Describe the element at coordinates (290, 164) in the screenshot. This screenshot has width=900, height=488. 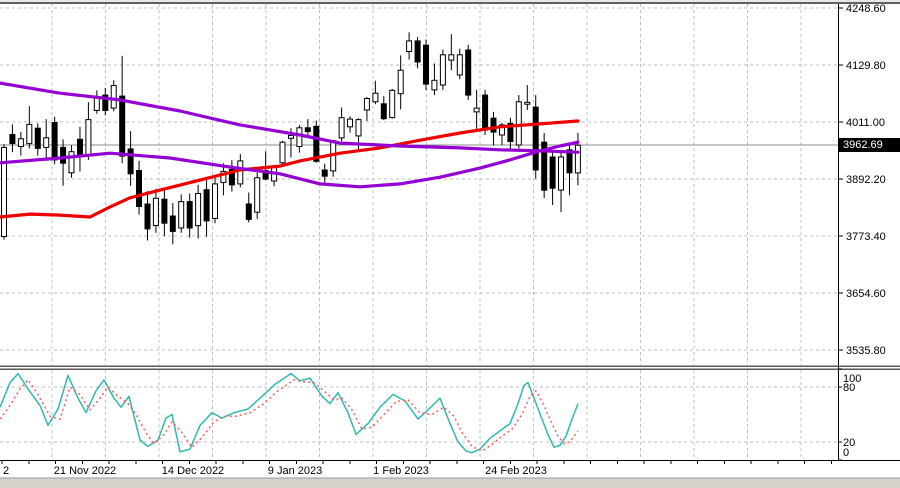
I see `ma-purple-fast-line` at that location.